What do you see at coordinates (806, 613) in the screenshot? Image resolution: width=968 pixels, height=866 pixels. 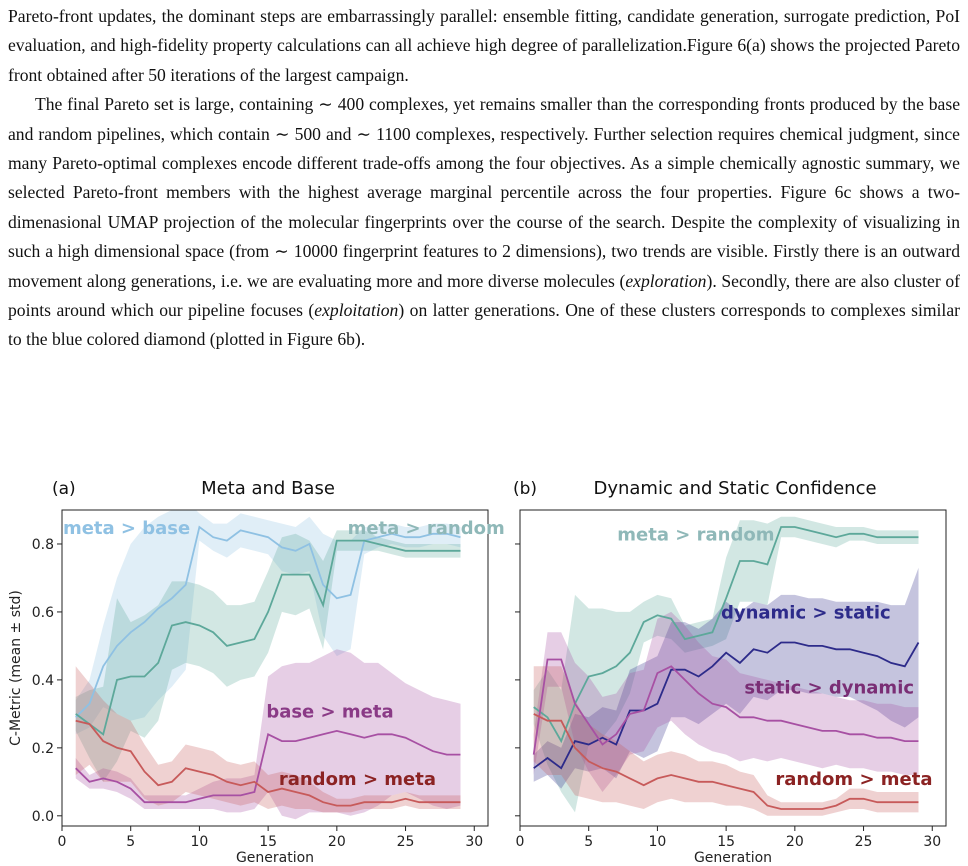 I see `series-annotation: dynamic > static` at bounding box center [806, 613].